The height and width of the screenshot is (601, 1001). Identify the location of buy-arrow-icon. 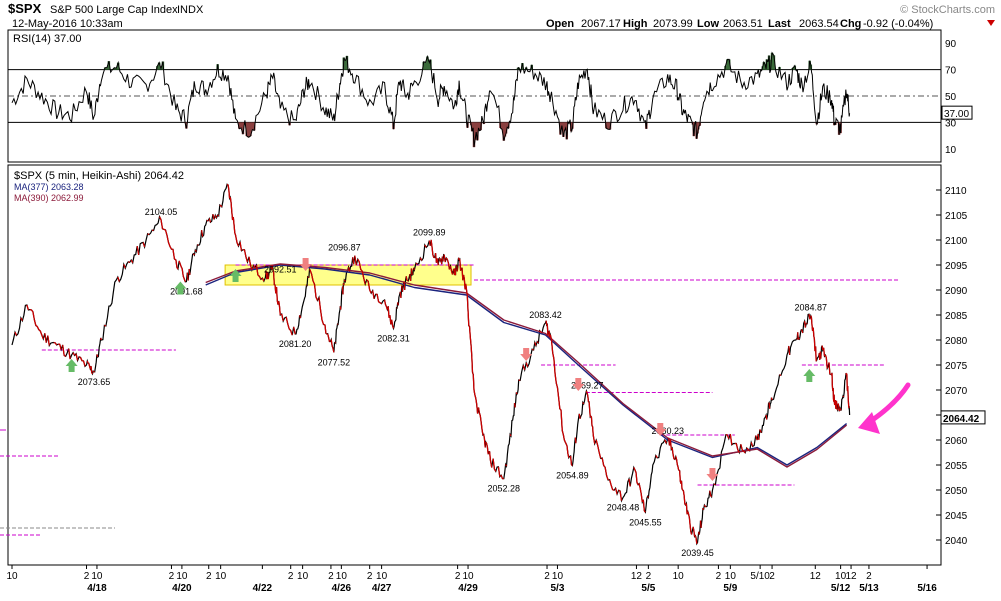
(235, 275).